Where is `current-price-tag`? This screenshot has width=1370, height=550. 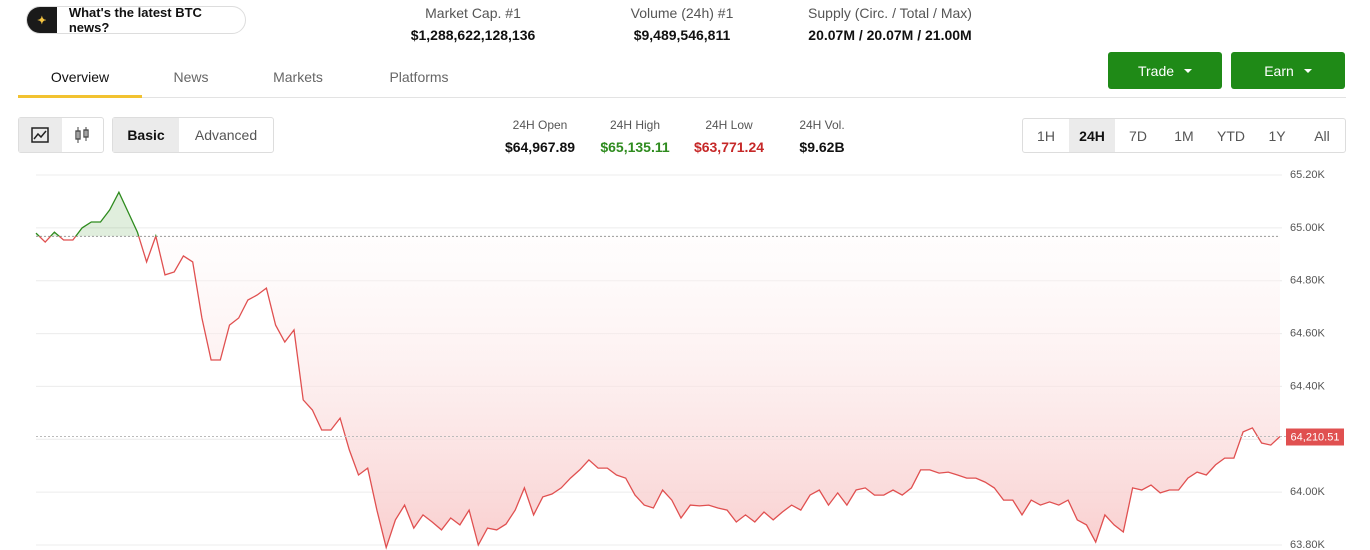
current-price-tag is located at coordinates (1315, 437).